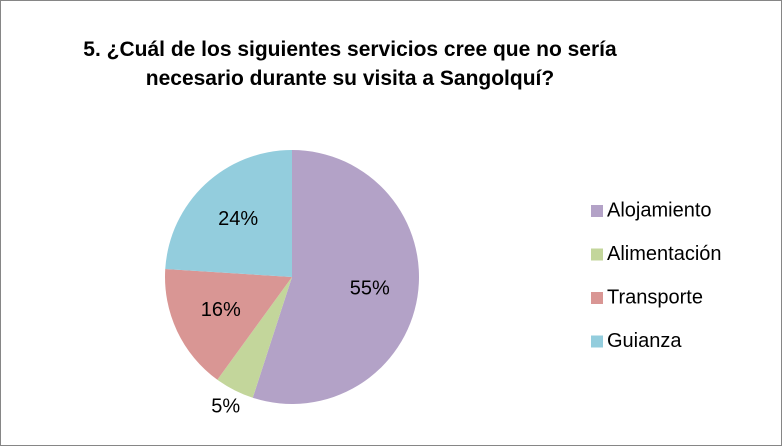 The height and width of the screenshot is (446, 782). Describe the element at coordinates (225, 406) in the screenshot. I see `data-label: 5%` at that location.